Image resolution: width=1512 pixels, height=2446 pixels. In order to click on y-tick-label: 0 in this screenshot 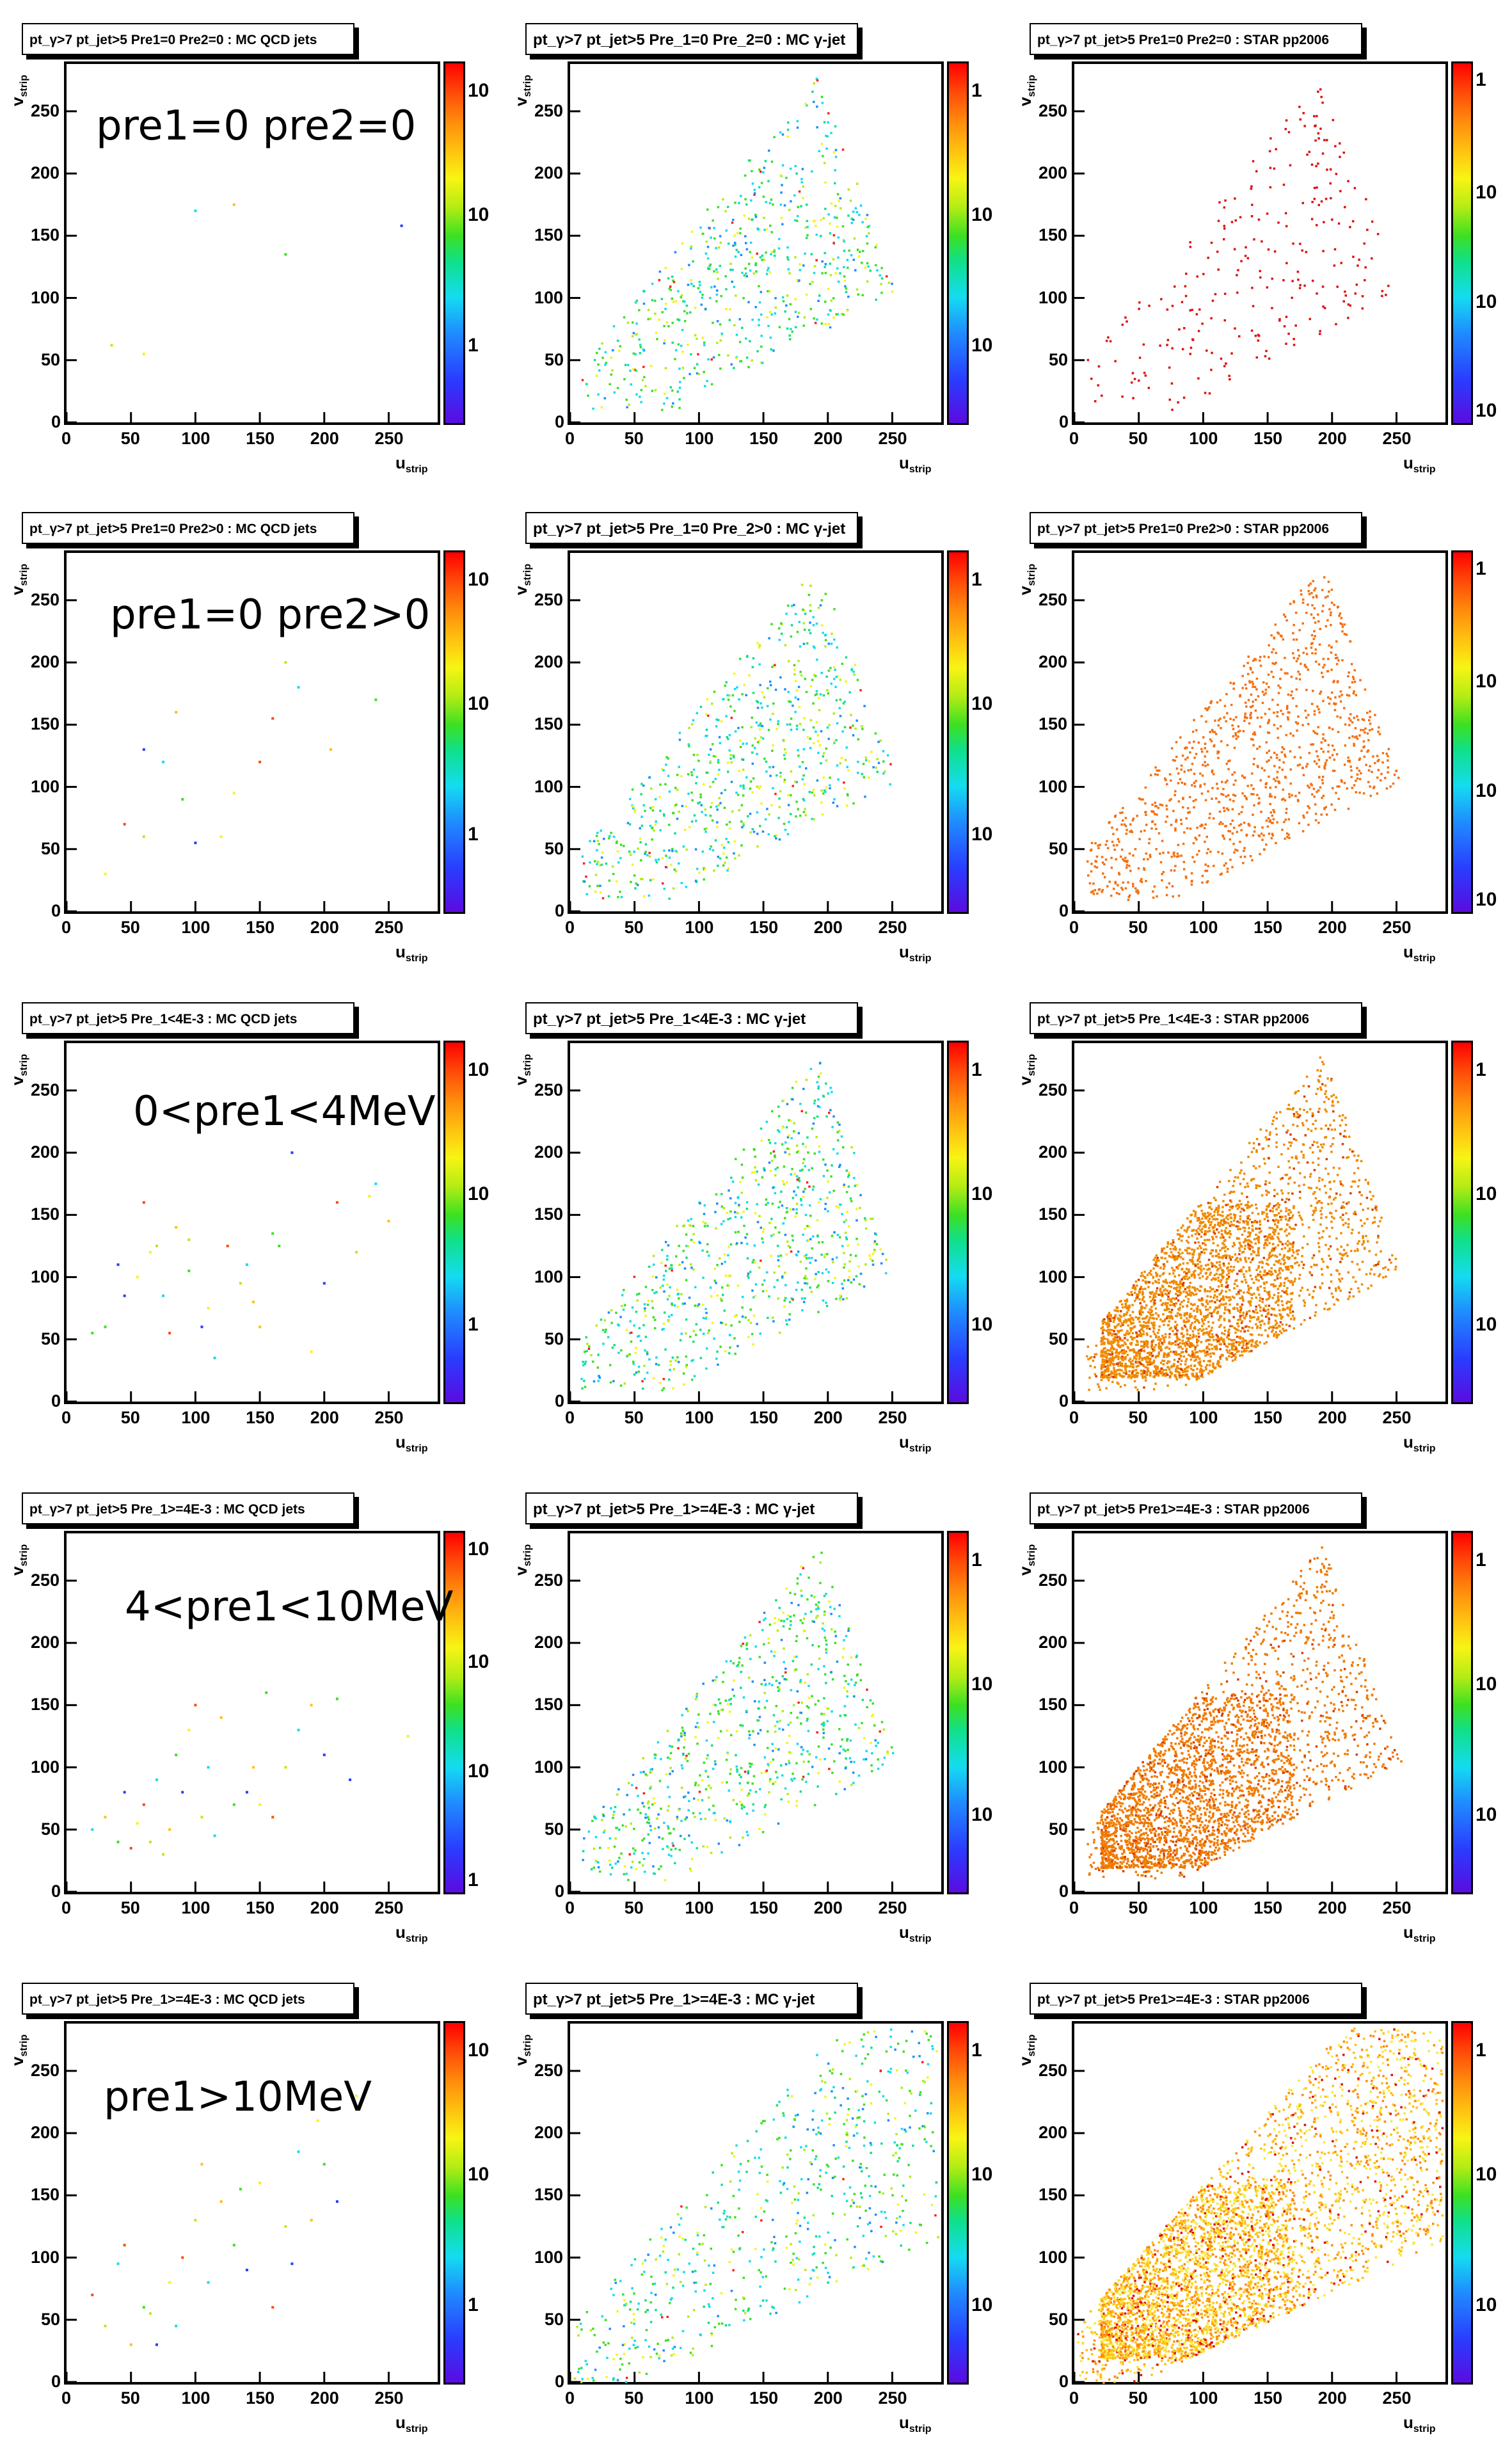, I will do `click(560, 911)`.